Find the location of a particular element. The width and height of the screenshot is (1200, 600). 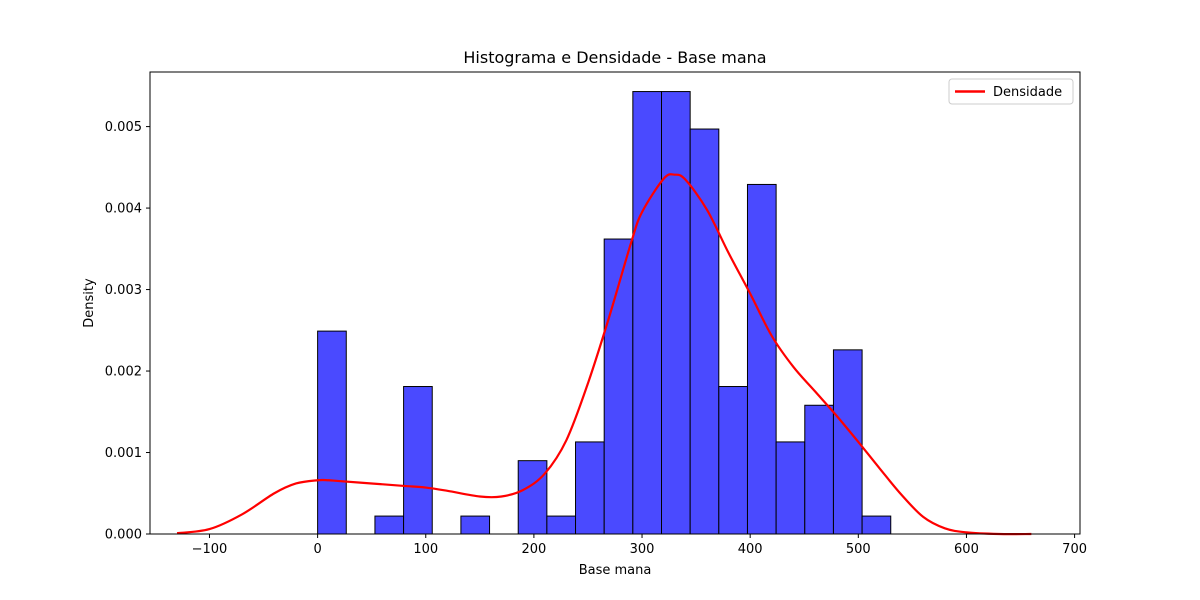

x-tick-label: 300 is located at coordinates (642, 549).